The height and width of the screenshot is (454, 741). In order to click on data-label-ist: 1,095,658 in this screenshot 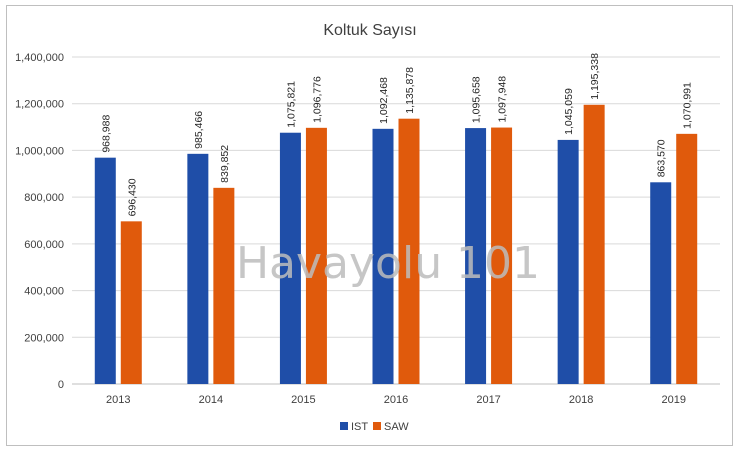, I will do `click(477, 99)`.